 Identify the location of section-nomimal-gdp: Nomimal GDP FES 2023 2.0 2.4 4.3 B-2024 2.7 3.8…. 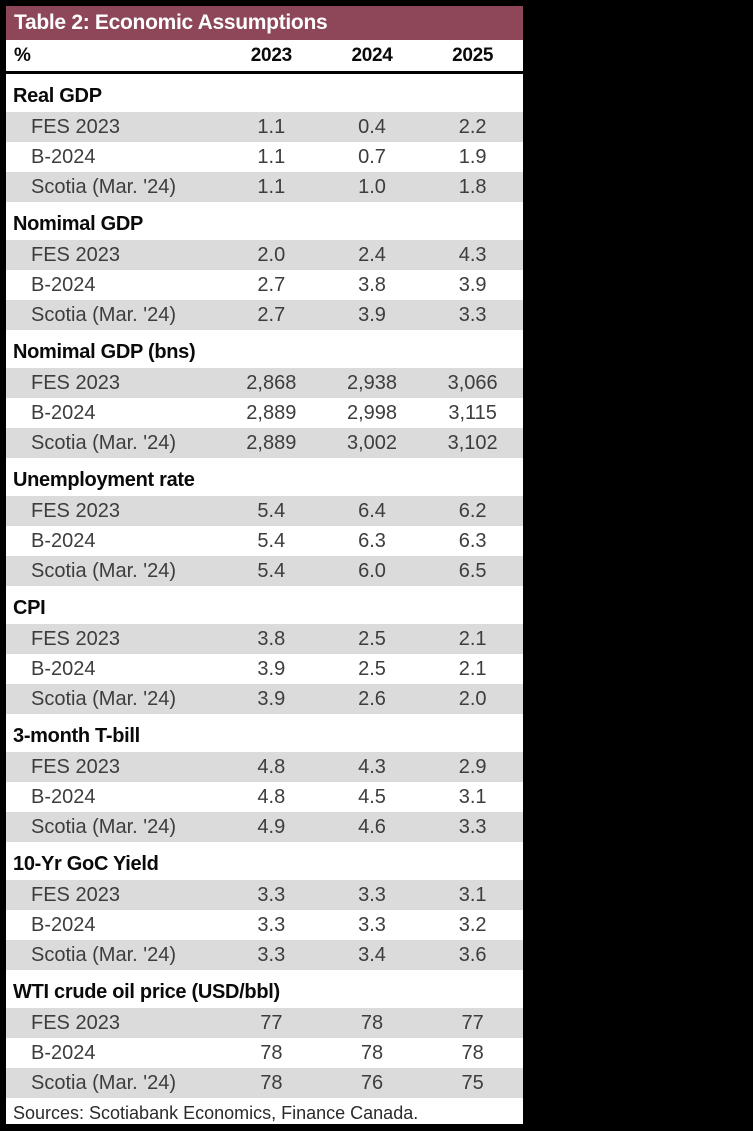
(264, 266).